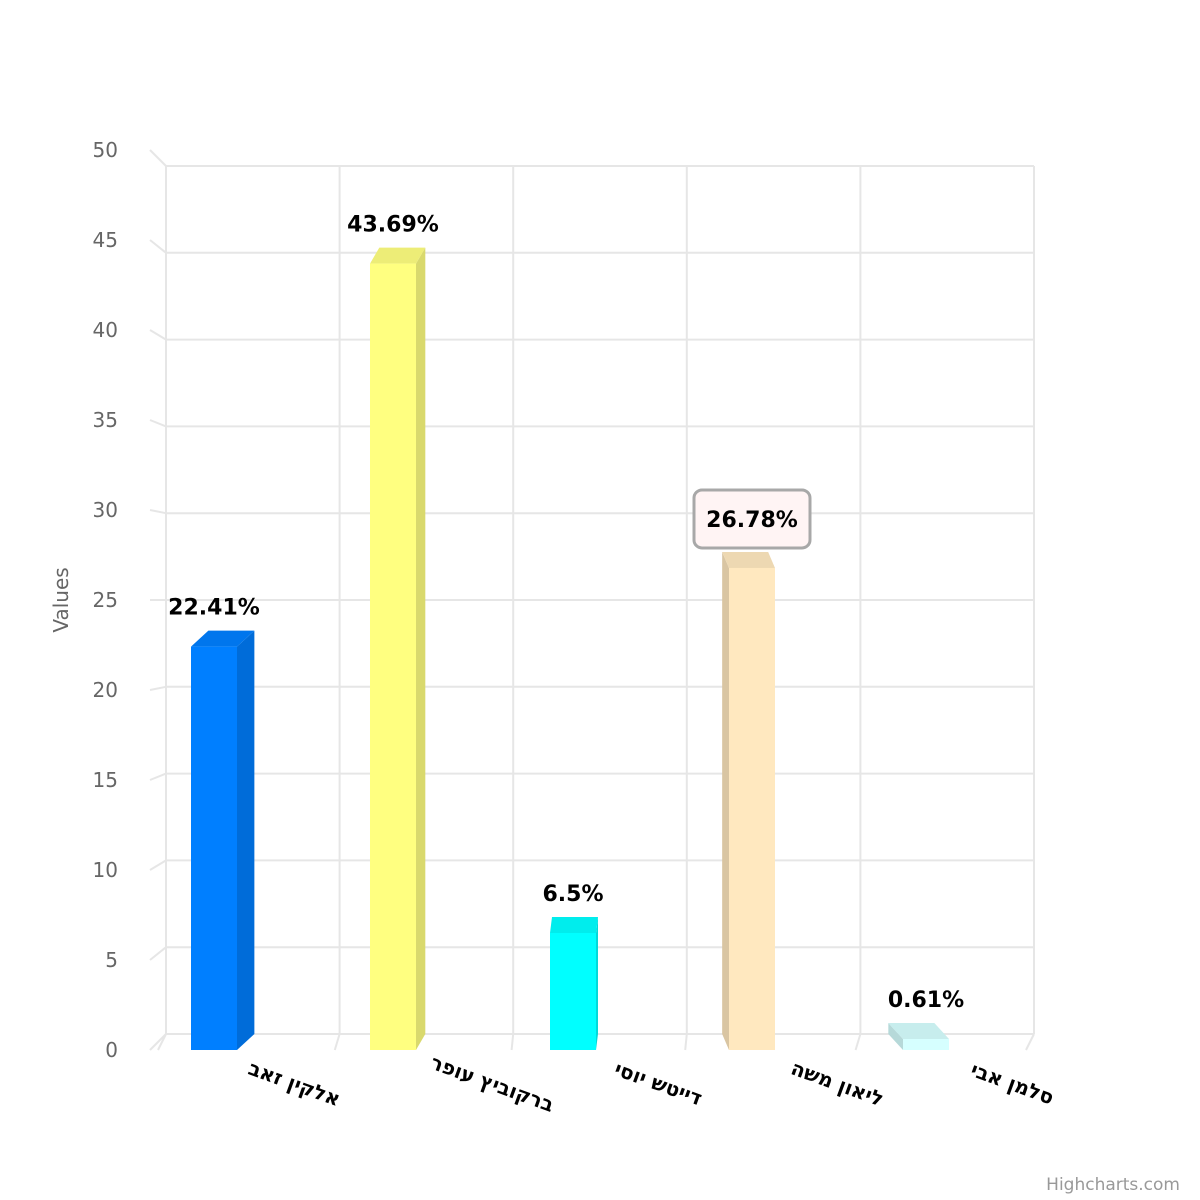  I want to click on y-tick-label: 15, so click(105, 780).